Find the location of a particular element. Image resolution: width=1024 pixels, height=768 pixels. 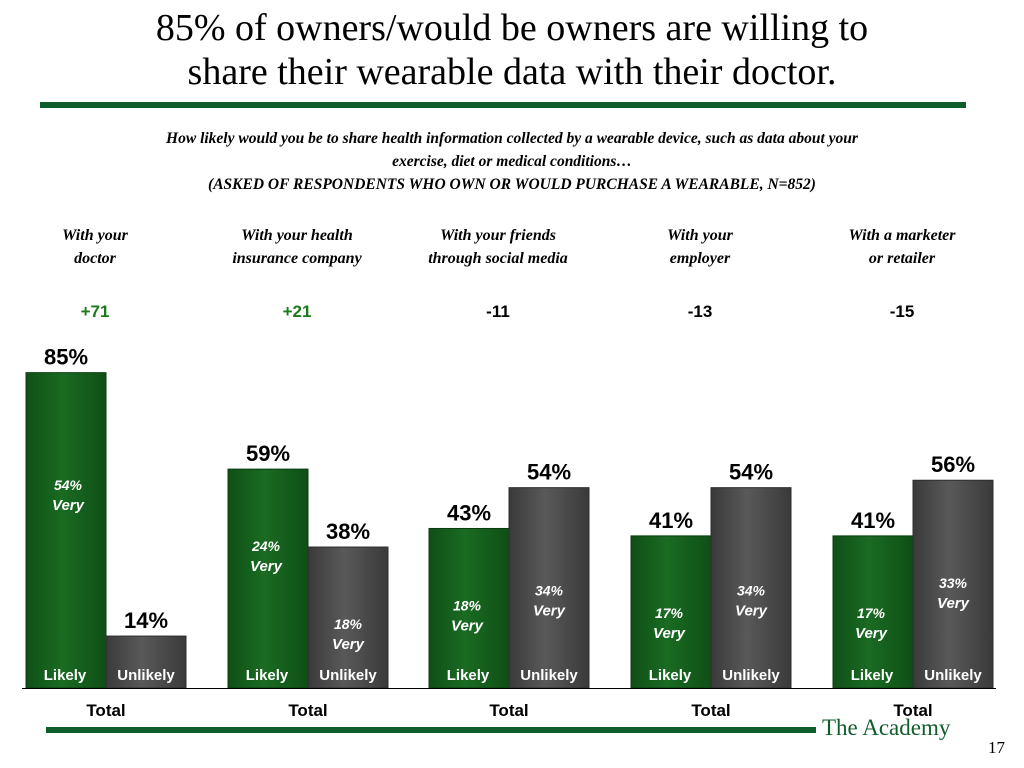

net-score-5: -15 is located at coordinates (902, 311).